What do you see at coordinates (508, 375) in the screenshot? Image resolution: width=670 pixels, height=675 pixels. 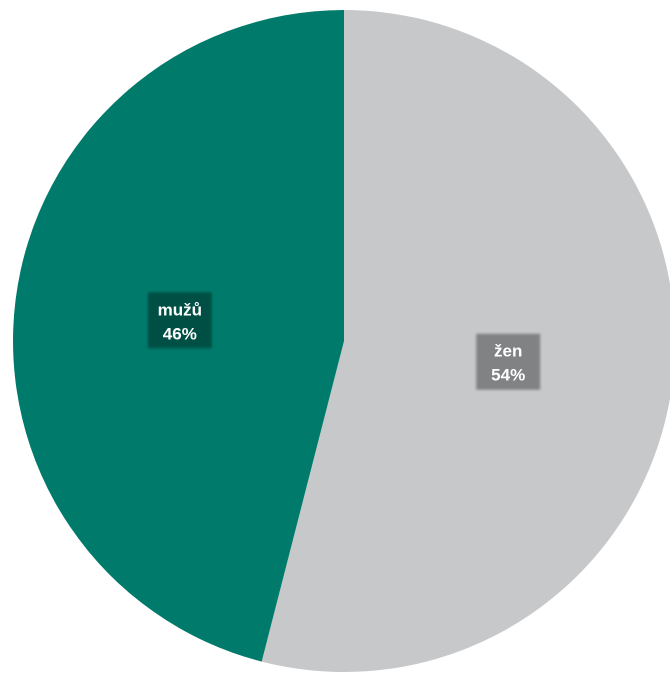 I see `slice-value-label-0: 54%` at bounding box center [508, 375].